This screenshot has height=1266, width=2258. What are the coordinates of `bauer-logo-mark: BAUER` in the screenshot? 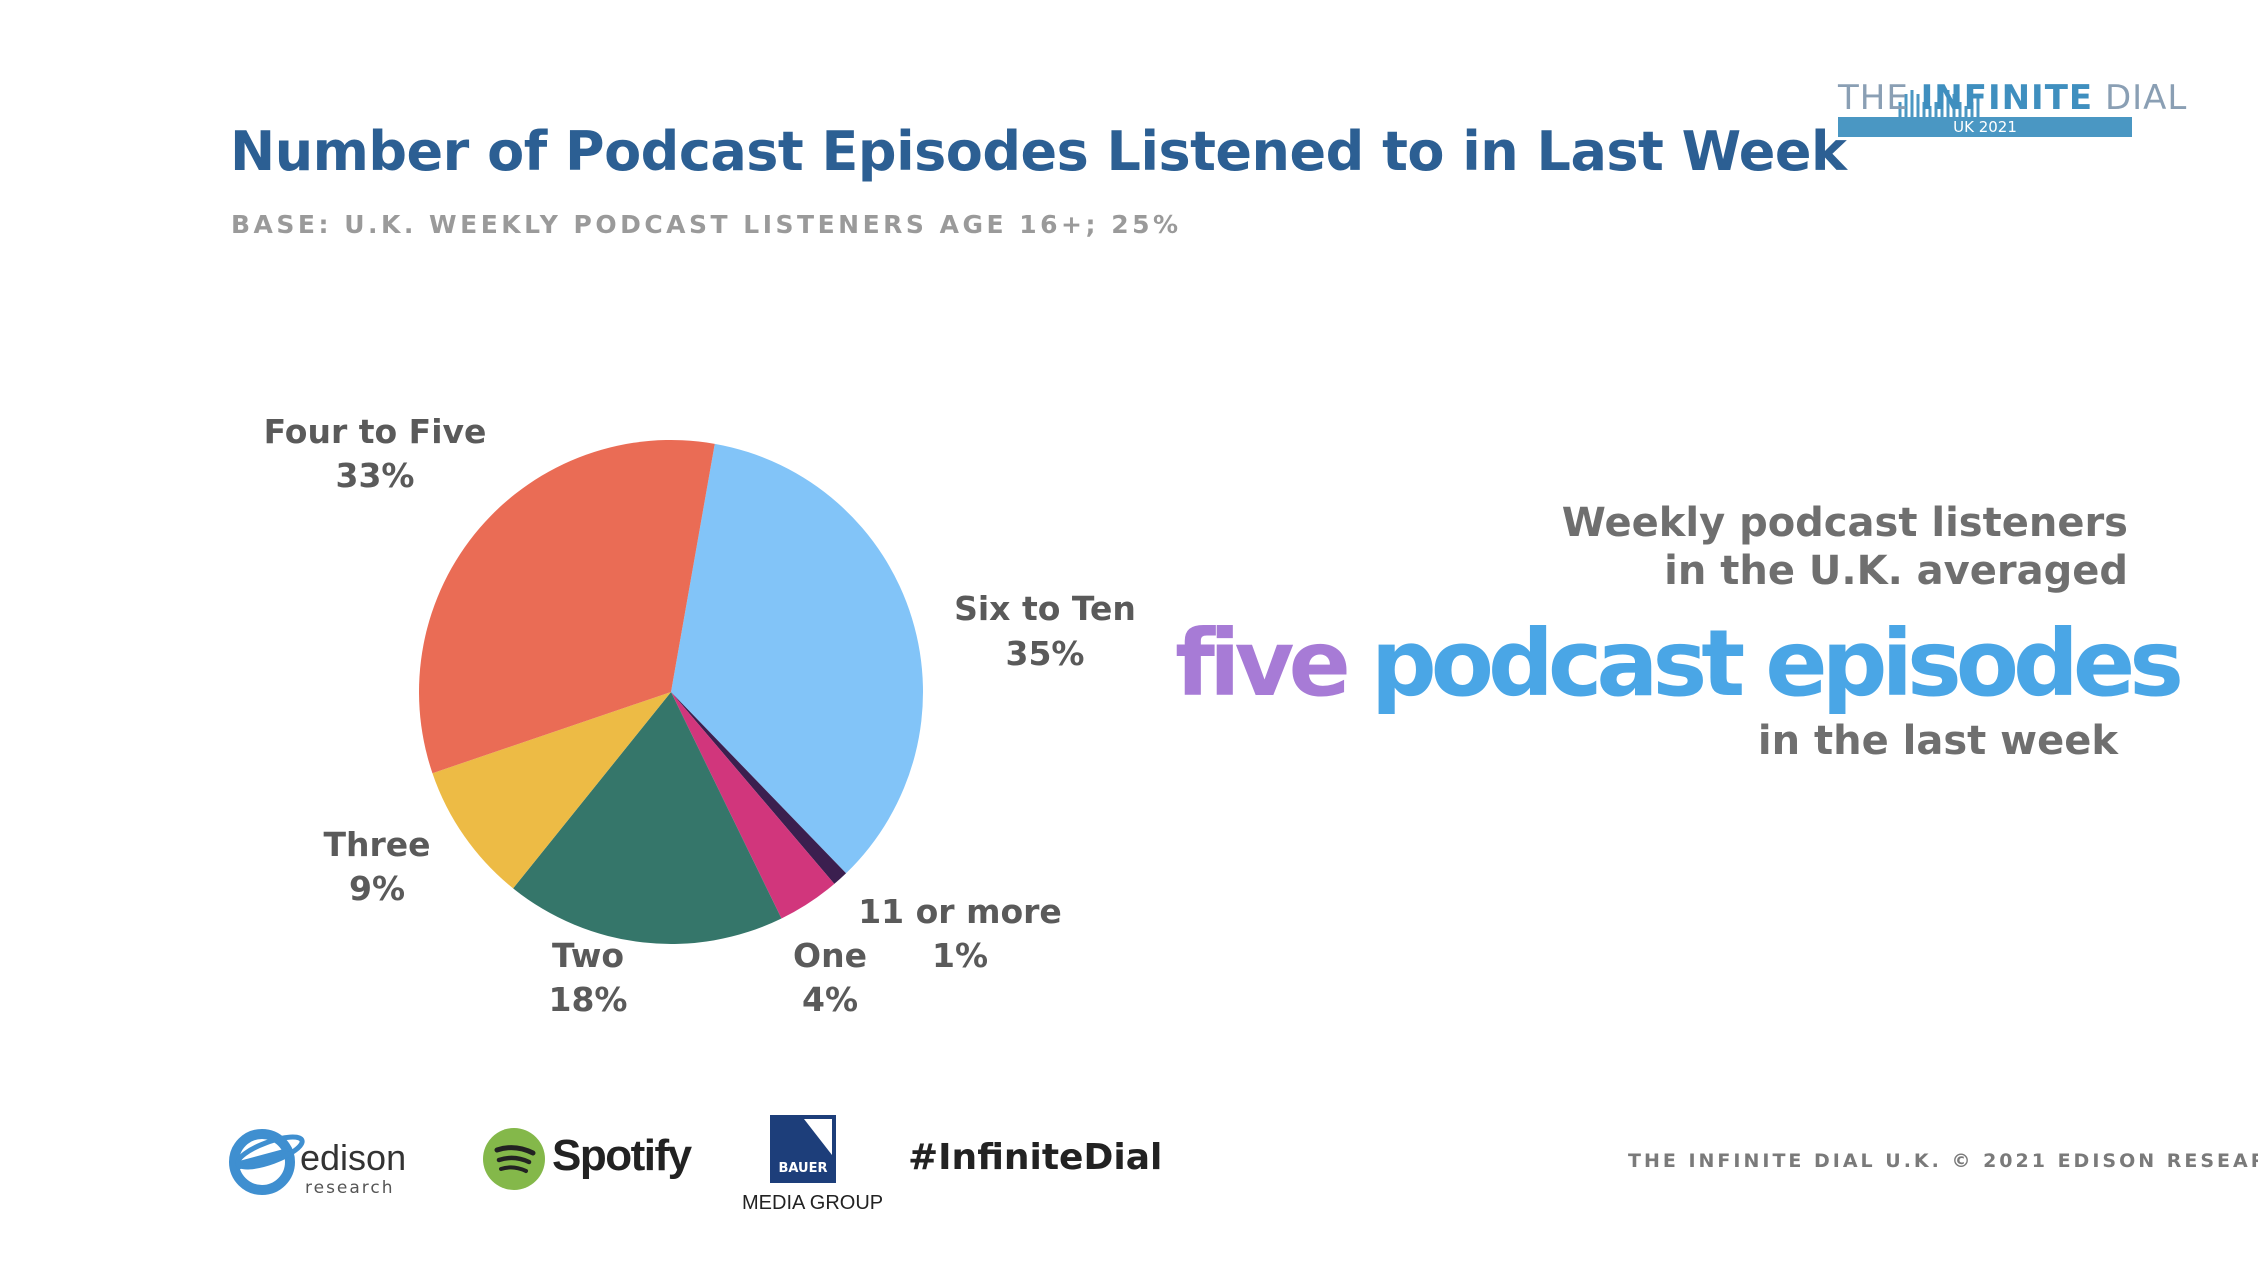 It's located at (803, 1168).